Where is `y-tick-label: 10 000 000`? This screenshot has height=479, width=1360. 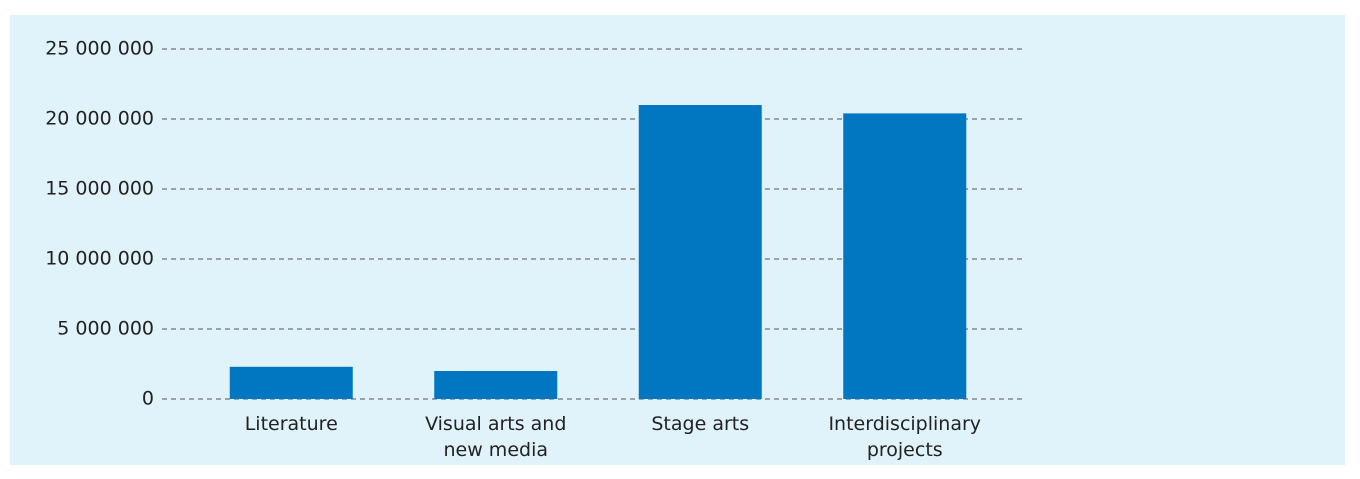 y-tick-label: 10 000 000 is located at coordinates (99, 259).